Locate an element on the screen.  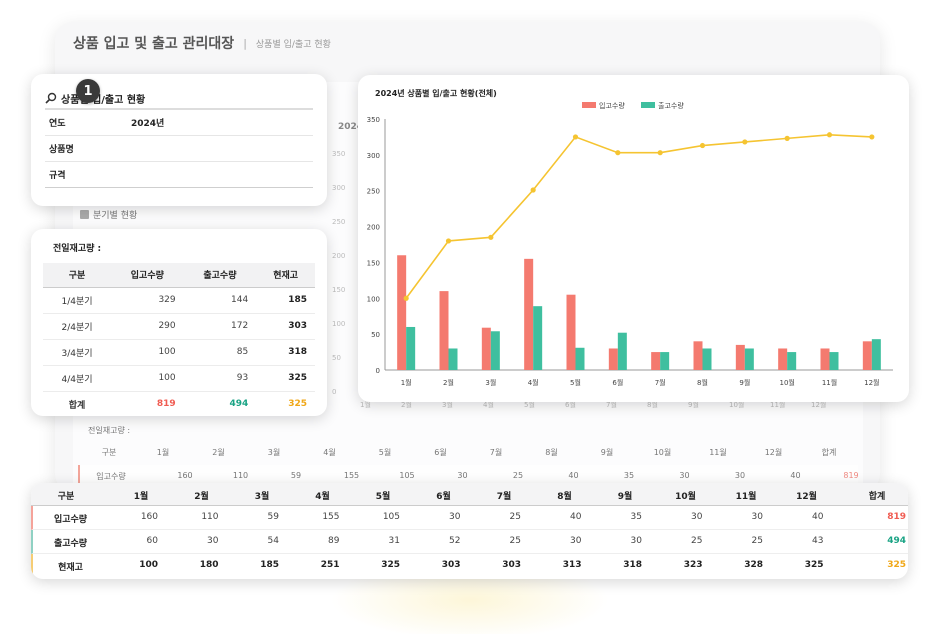
background-x-tick: 8월 is located at coordinates (652, 405).